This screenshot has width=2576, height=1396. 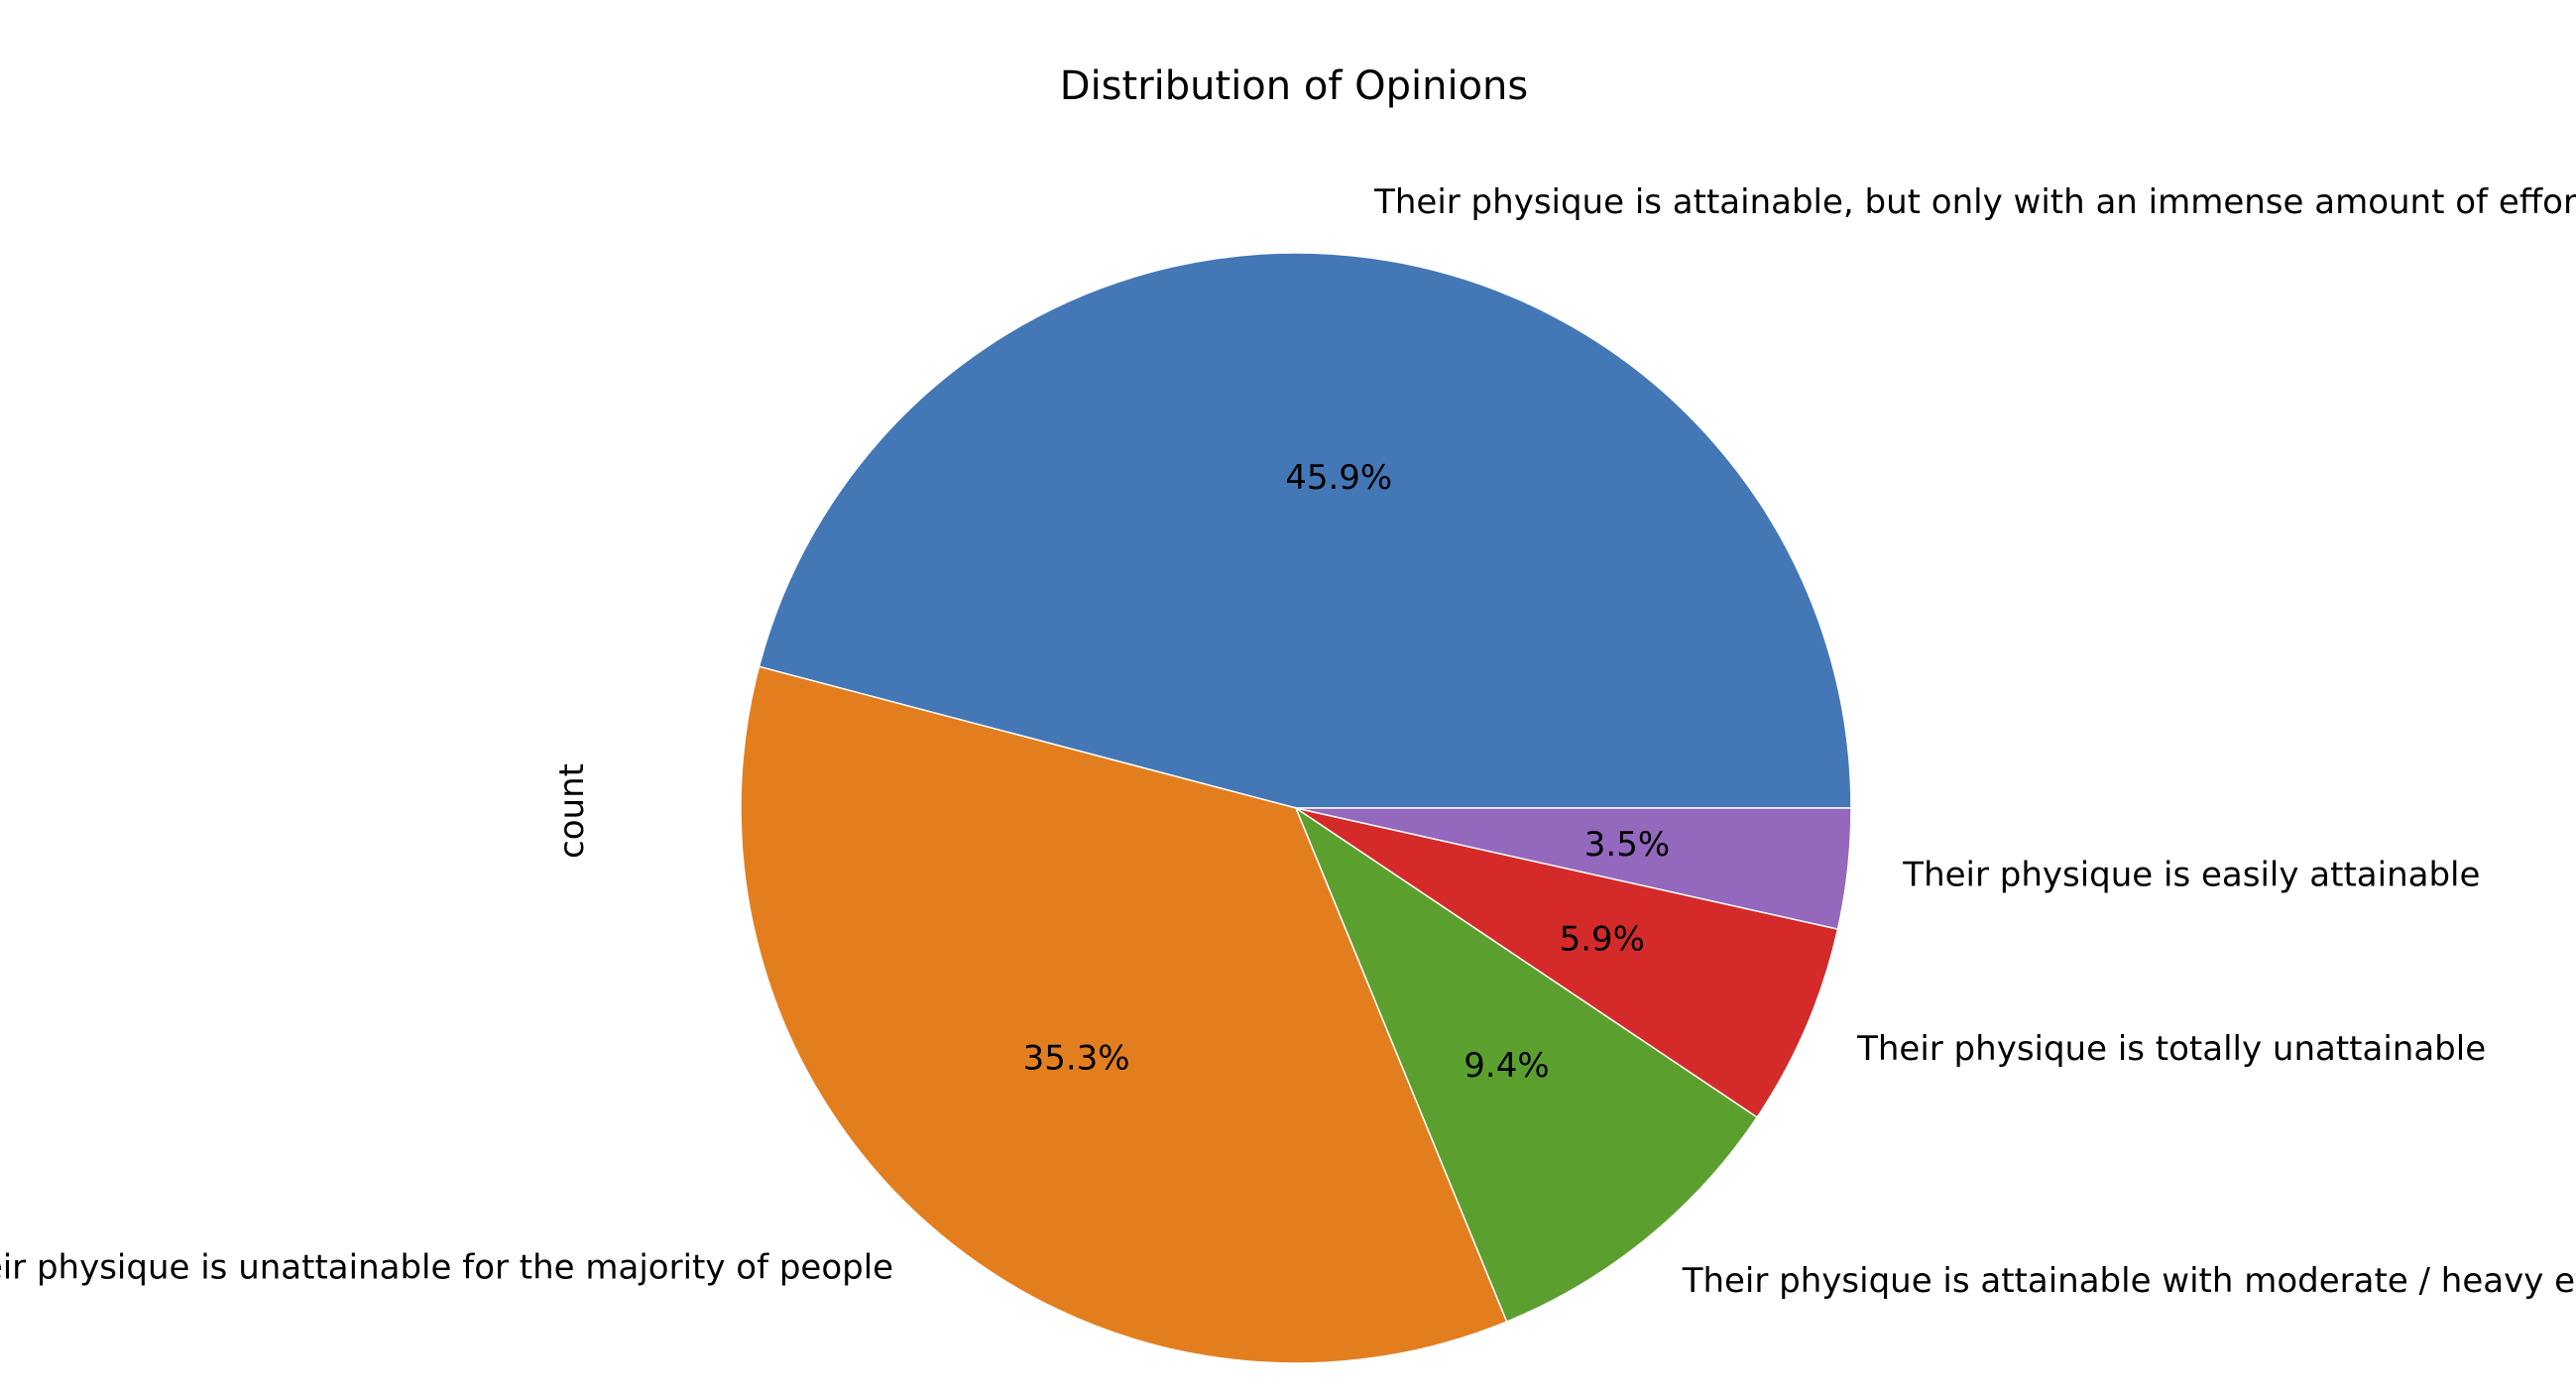 I want to click on pie-percent-label-1: 45.9%, so click(x=1338, y=478).